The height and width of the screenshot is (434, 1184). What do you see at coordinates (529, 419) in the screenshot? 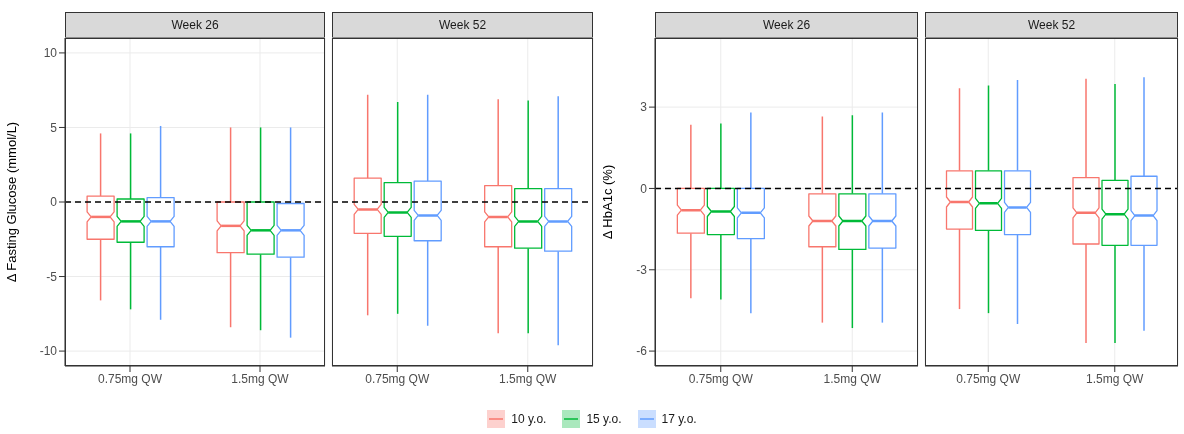
I see `legend-label: 10 y.o.` at bounding box center [529, 419].